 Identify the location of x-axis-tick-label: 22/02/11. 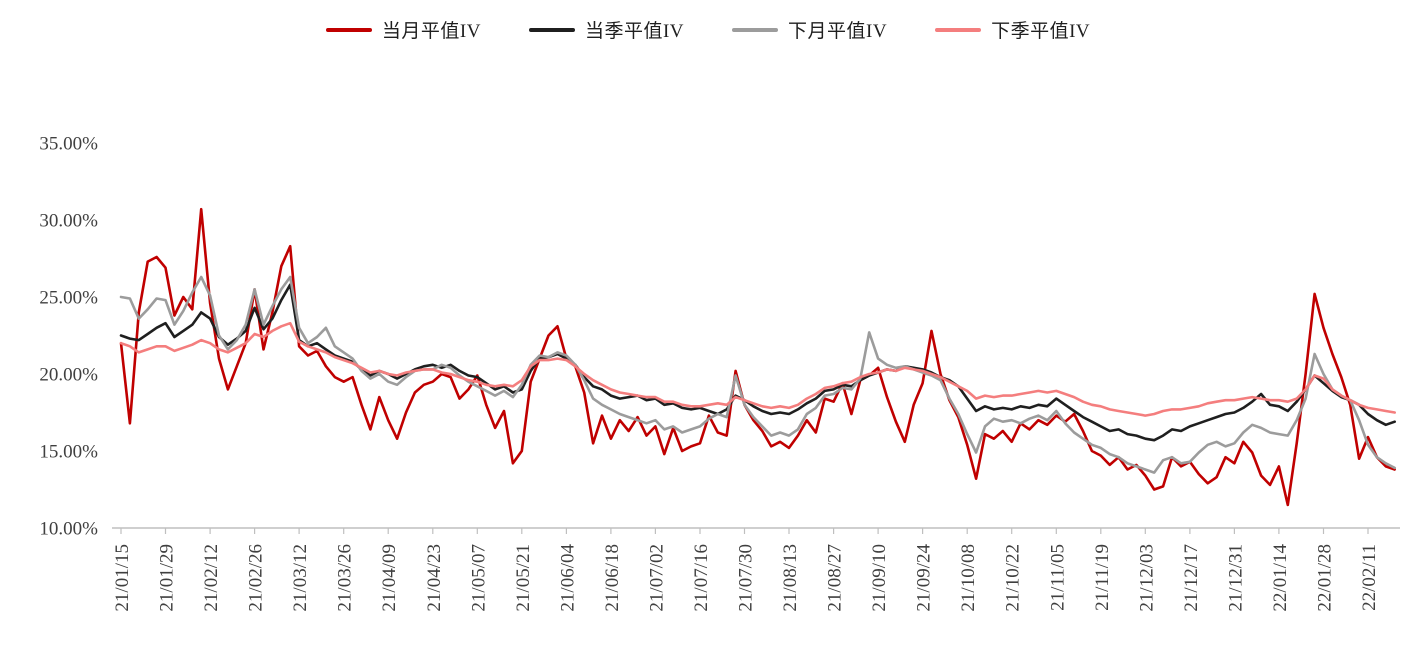
(1369, 577).